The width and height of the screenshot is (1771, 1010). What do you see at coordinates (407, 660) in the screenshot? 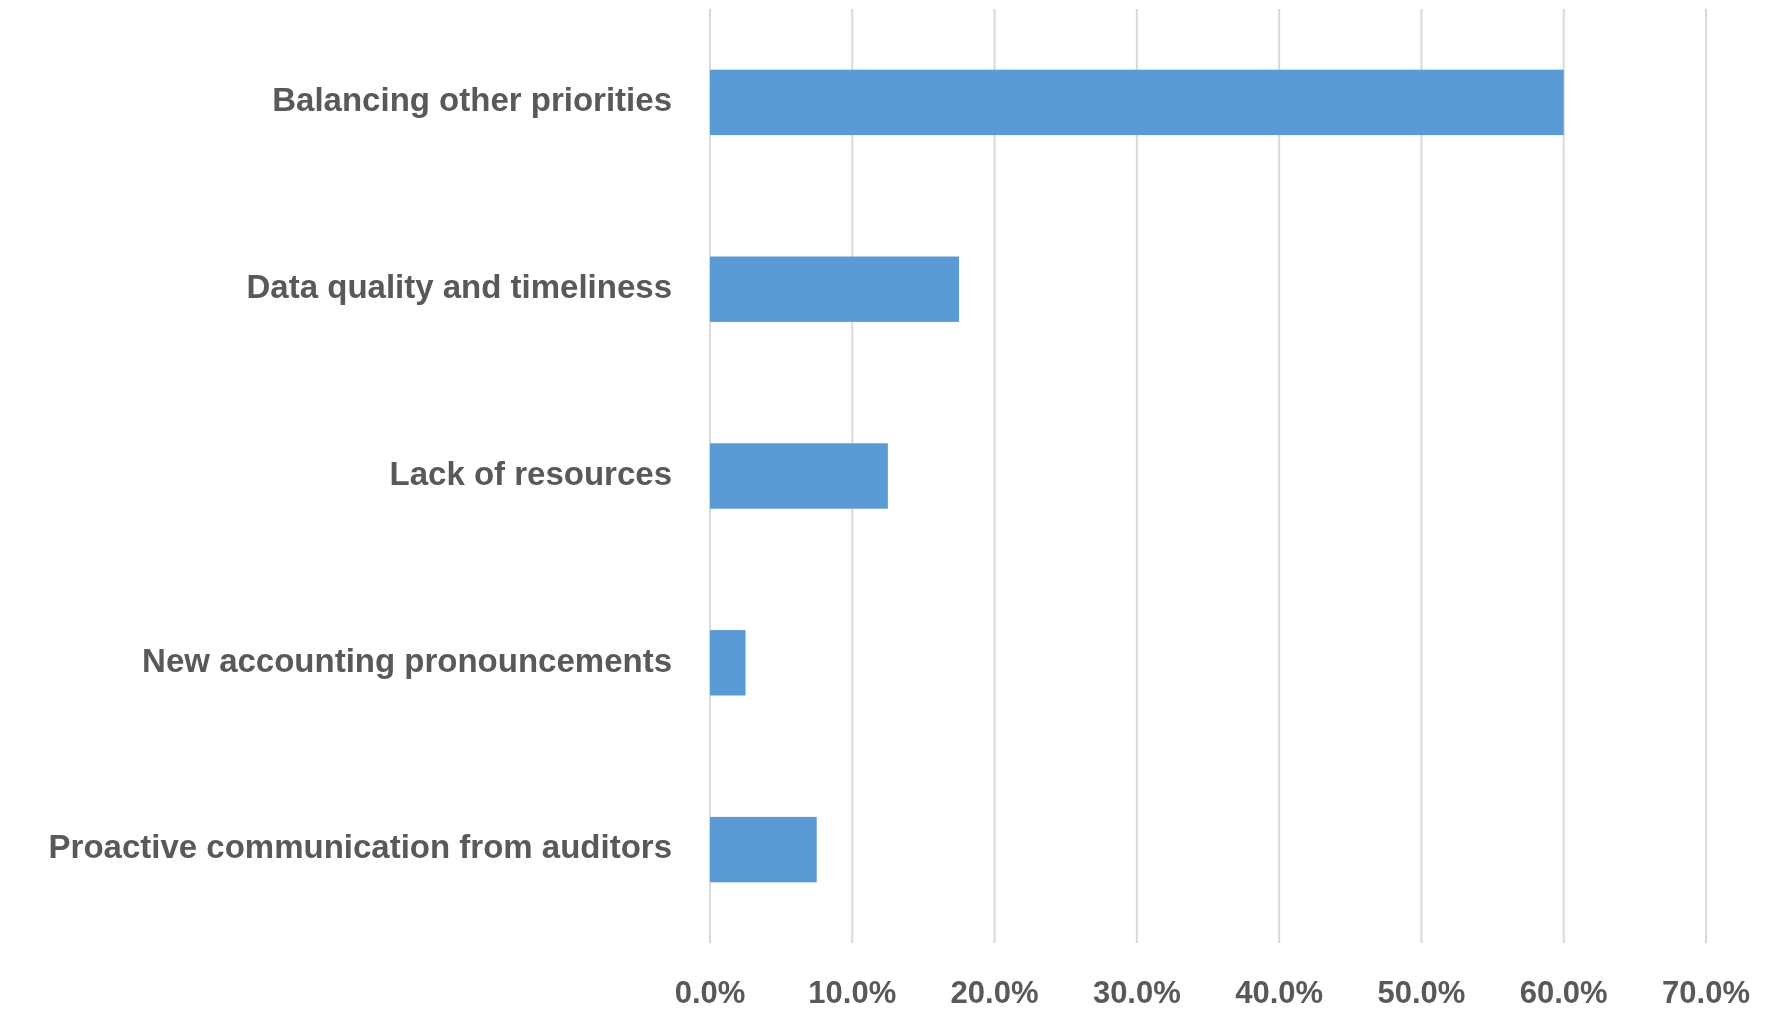
I see `y-tick-label: New accounting pronouncements` at bounding box center [407, 660].